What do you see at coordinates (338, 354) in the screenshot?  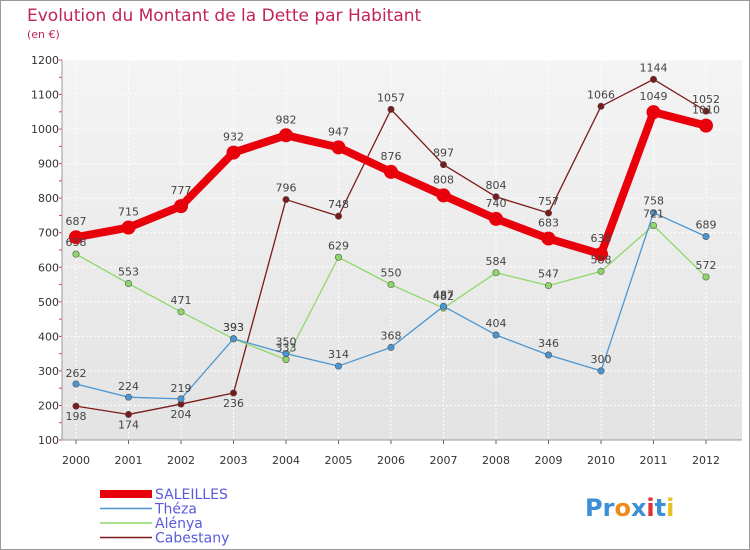 I see `data-label: 314` at bounding box center [338, 354].